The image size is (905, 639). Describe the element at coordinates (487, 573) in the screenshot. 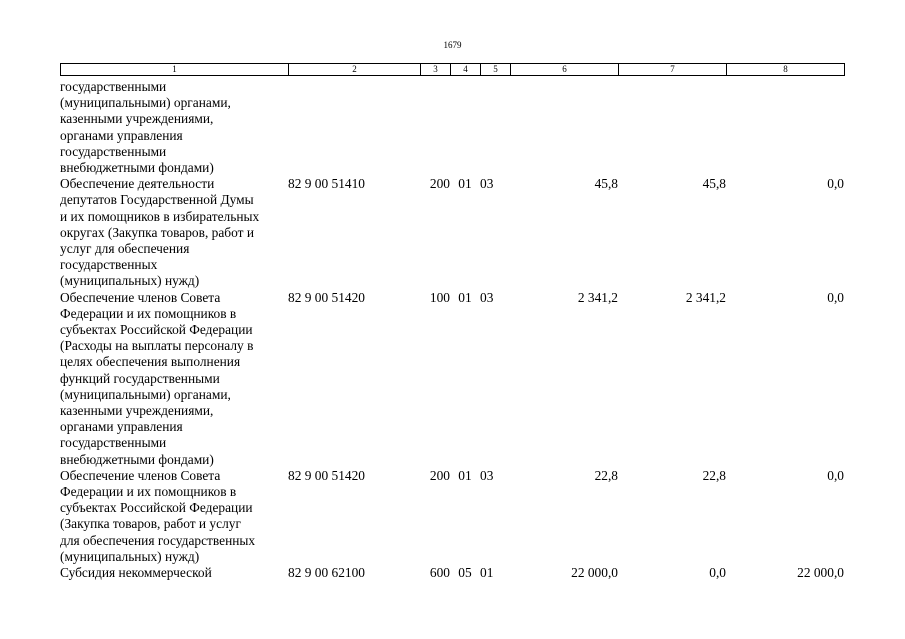

I see `row-col-5: 01` at that location.